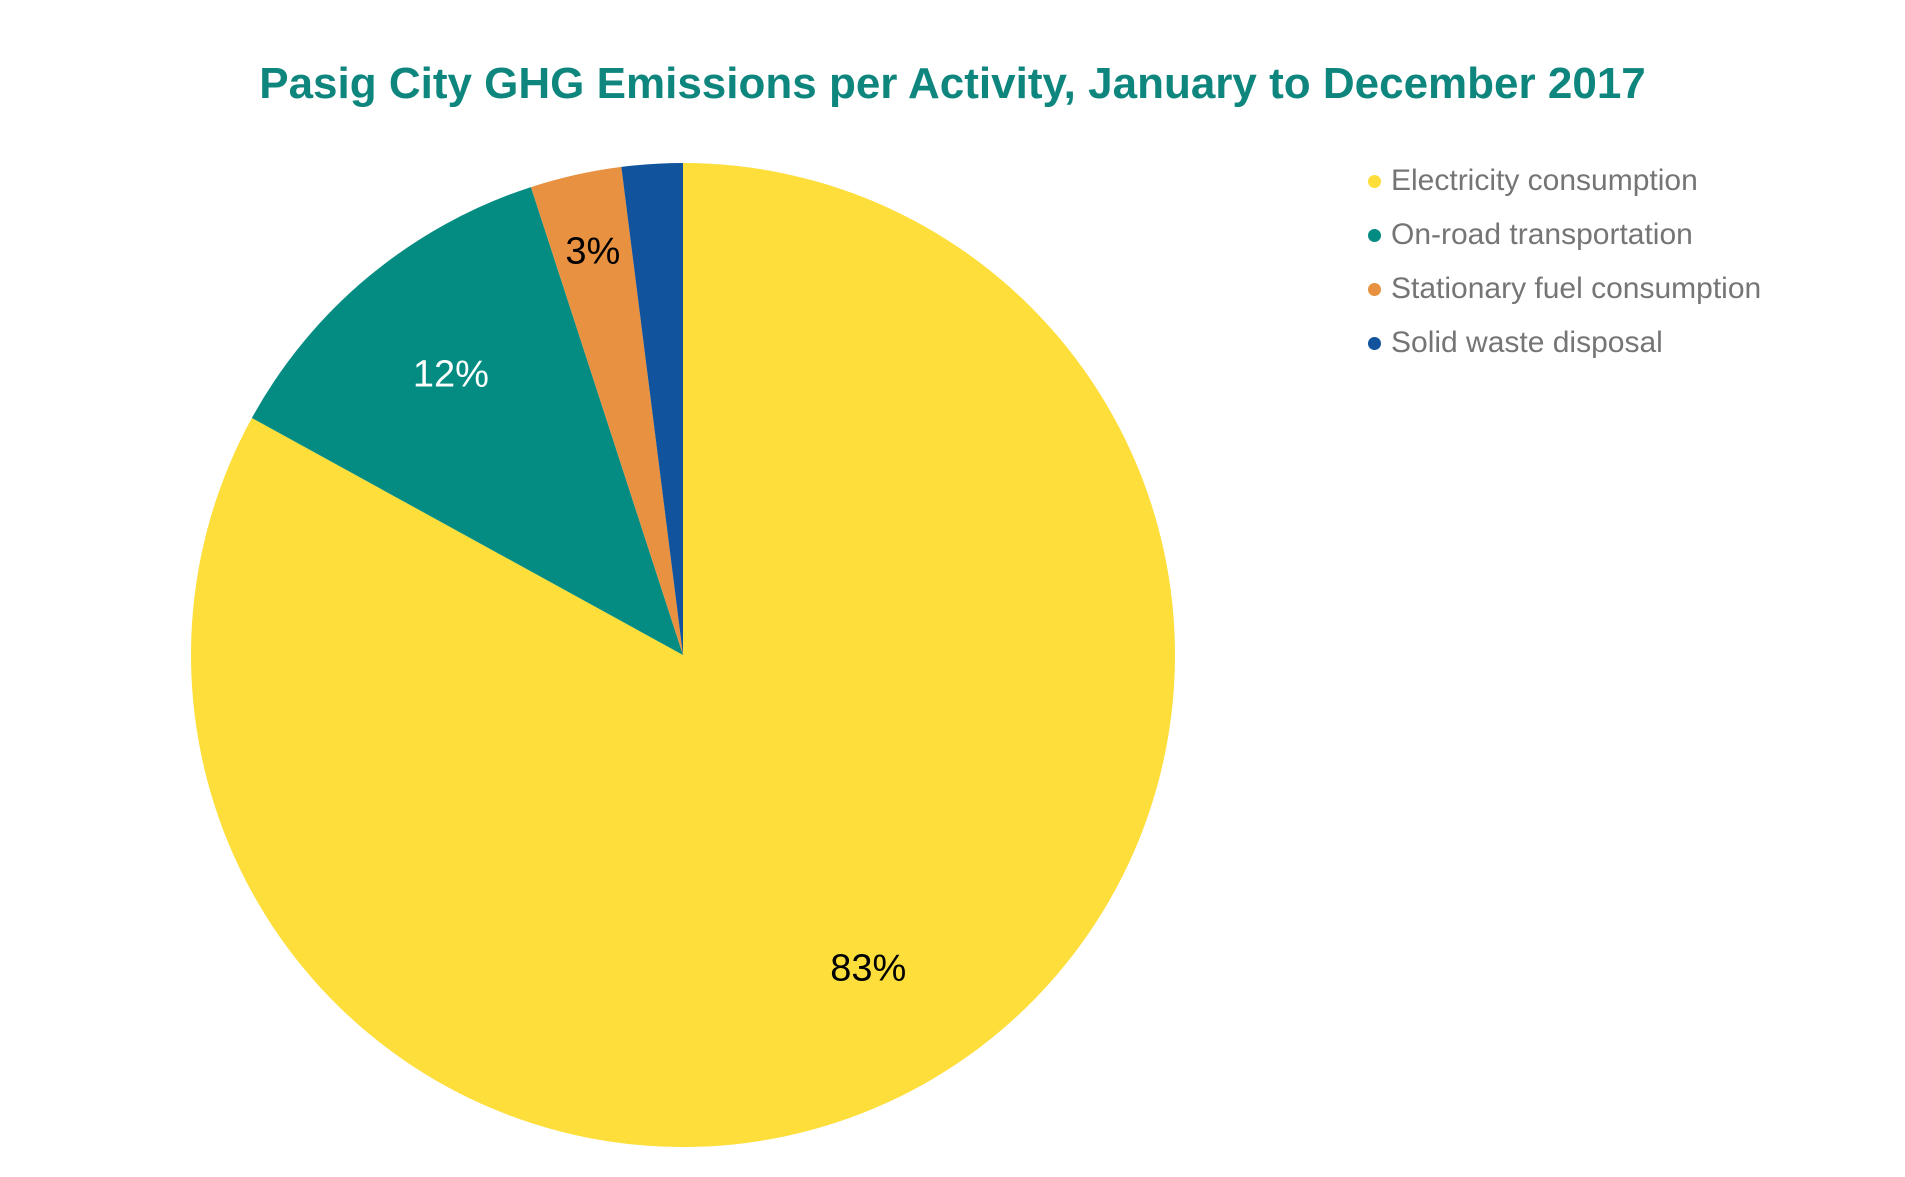 This screenshot has width=1905, height=1177. What do you see at coordinates (652, 409) in the screenshot?
I see `pie-slice-solid-waste-disposal` at bounding box center [652, 409].